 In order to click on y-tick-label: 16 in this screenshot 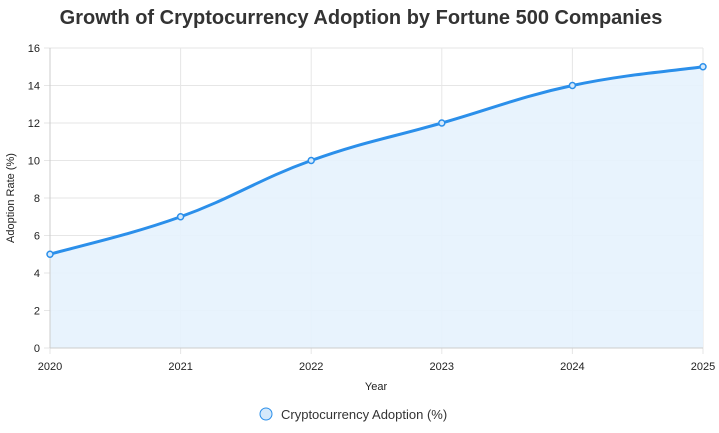, I will do `click(34, 49)`.